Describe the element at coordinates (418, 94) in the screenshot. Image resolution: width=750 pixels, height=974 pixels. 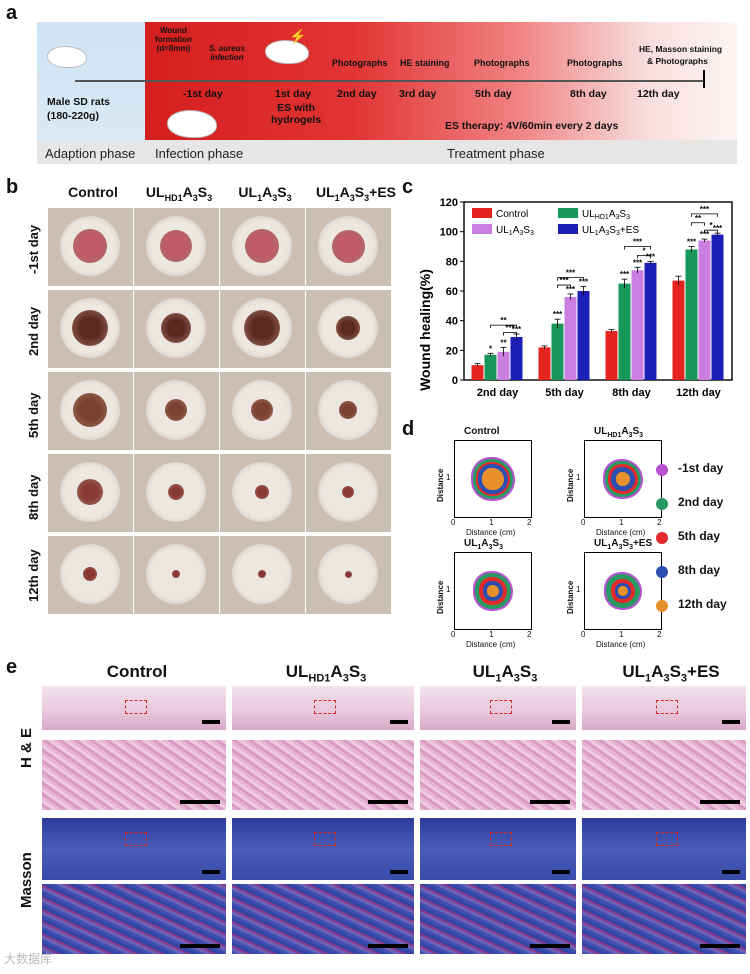
I see `day-3: 3rd day` at that location.